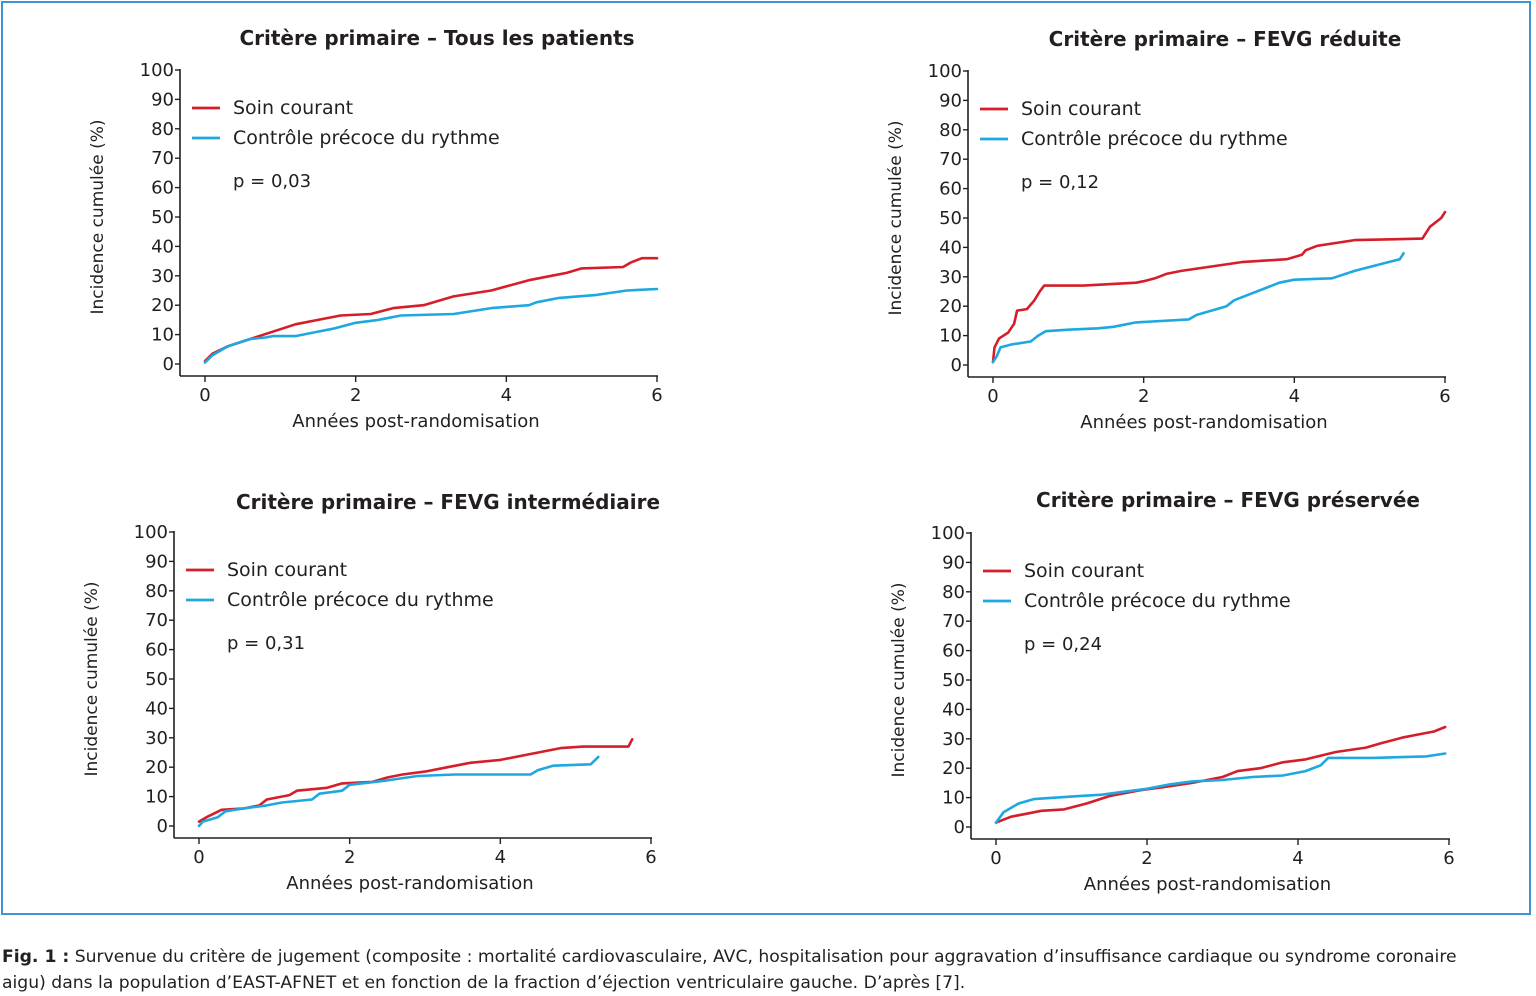 Image resolution: width=1536 pixels, height=996 pixels. What do you see at coordinates (1063, 644) in the screenshot?
I see `p-value-annotation: p = 0,24` at bounding box center [1063, 644].